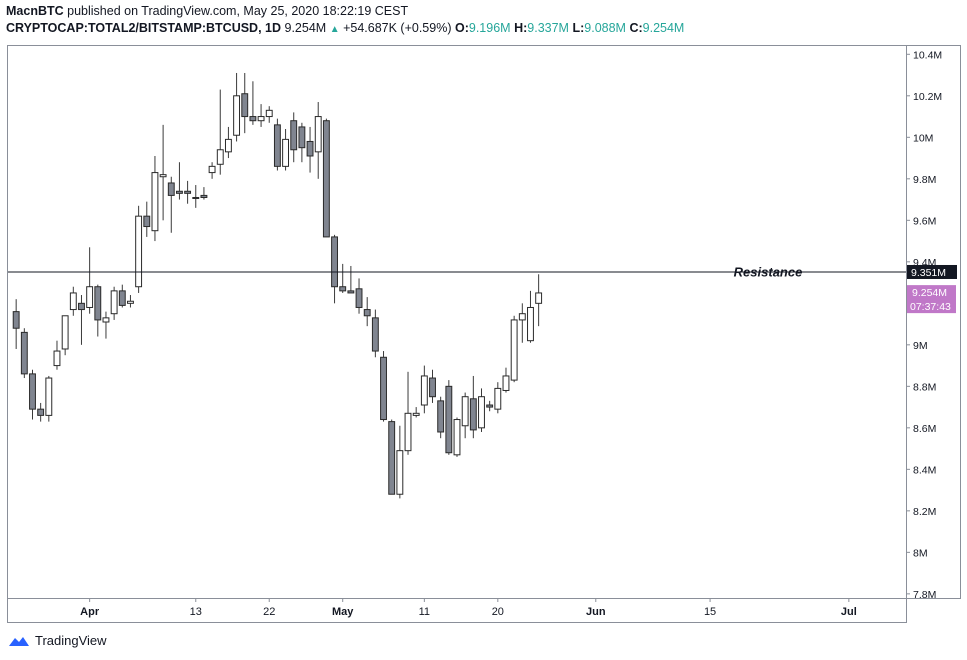 This screenshot has width=967, height=660. I want to click on symbol-label: CRYPTOCAP:TOTAL2/BITSTAMP:BTCUSD, 1D, so click(144, 28).